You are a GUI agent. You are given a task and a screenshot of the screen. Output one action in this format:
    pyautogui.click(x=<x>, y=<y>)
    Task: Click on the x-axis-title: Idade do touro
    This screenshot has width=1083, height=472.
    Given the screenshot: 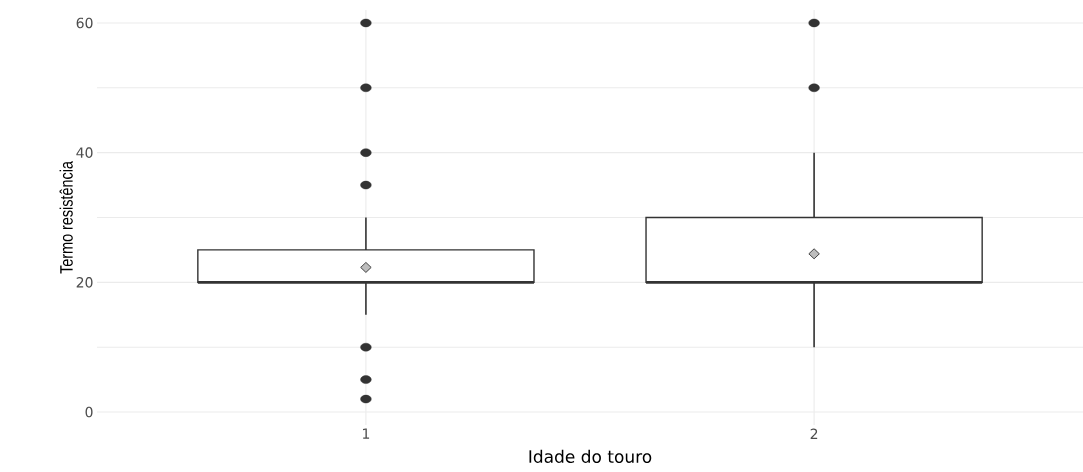 What is the action you would take?
    pyautogui.click(x=590, y=456)
    